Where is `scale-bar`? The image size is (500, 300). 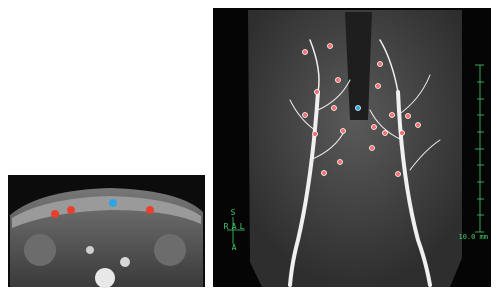 scale-bar is located at coordinates (479, 148).